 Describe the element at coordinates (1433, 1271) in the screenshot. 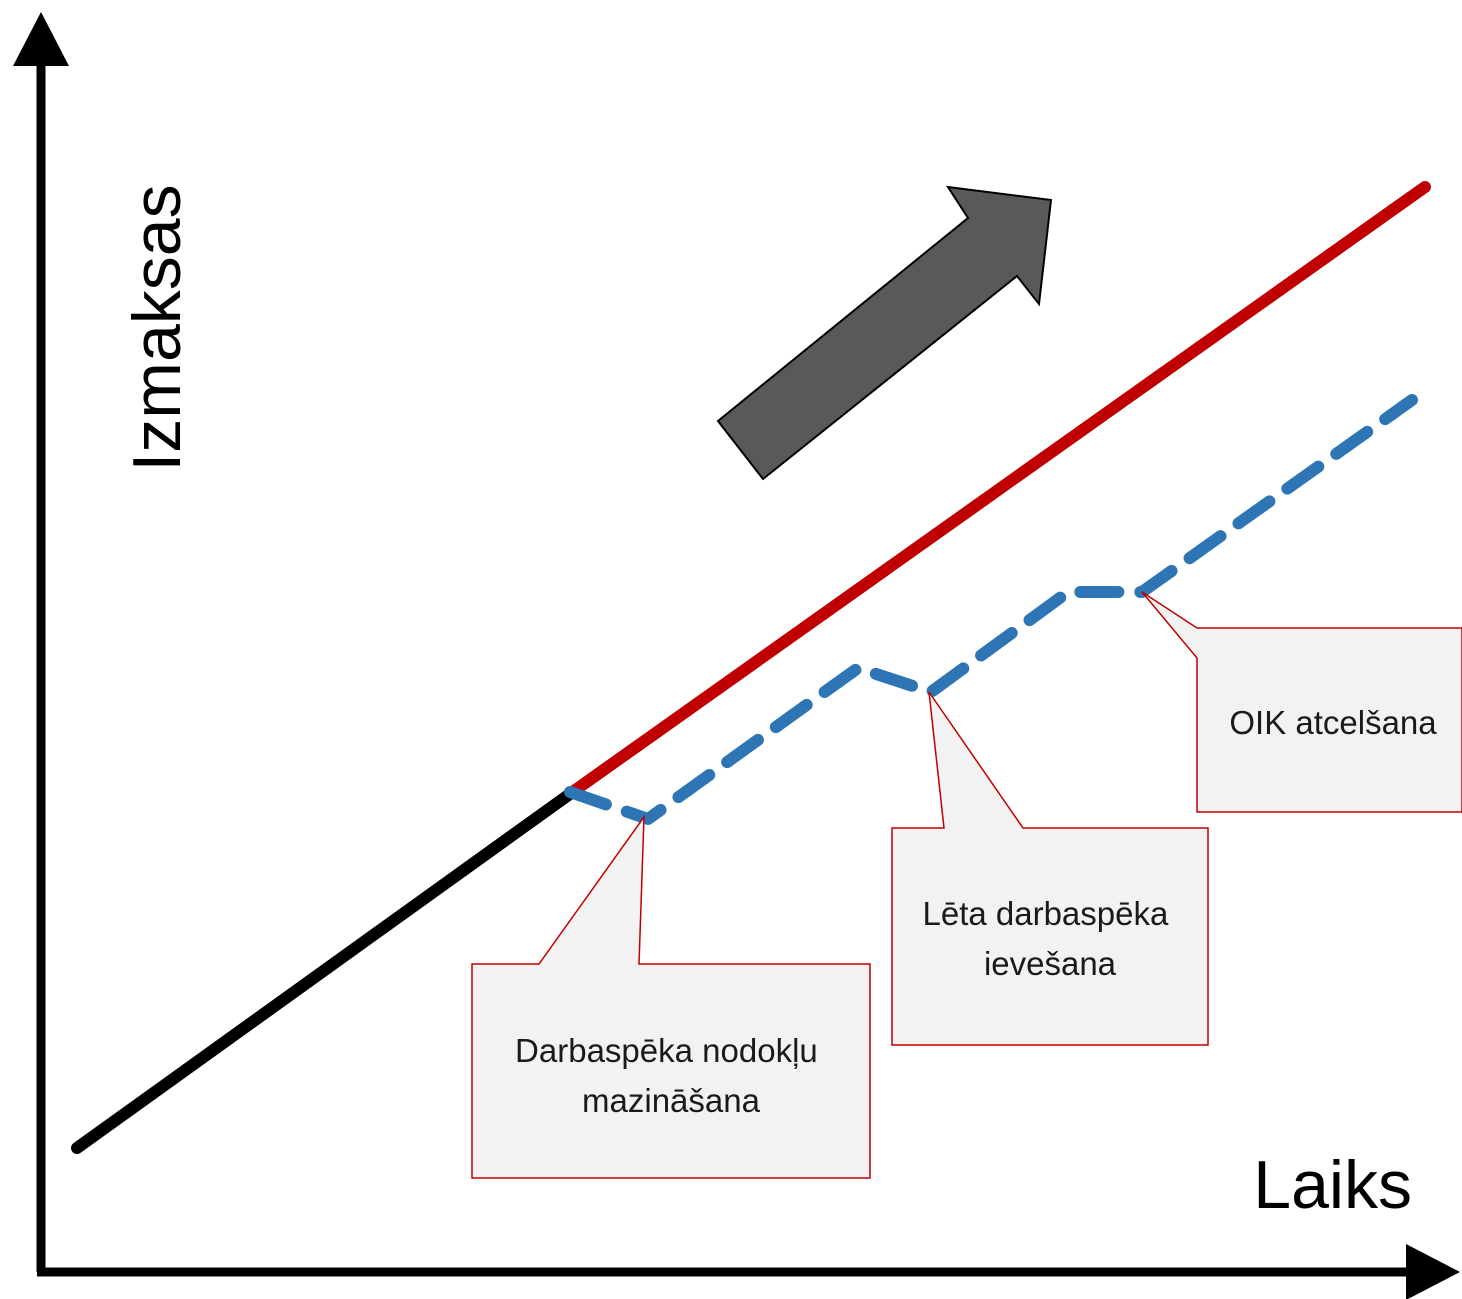

I see `x-axis-arrowhead` at that location.